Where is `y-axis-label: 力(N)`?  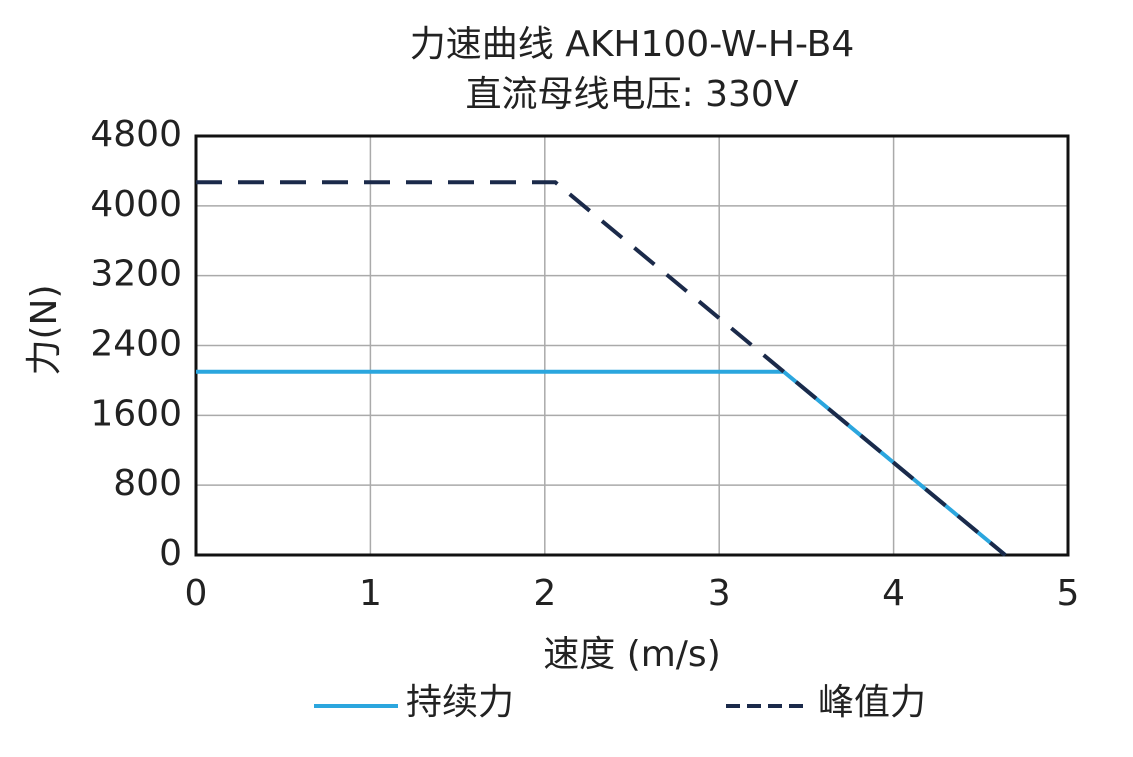
y-axis-label: 力(N) is located at coordinates (44, 329).